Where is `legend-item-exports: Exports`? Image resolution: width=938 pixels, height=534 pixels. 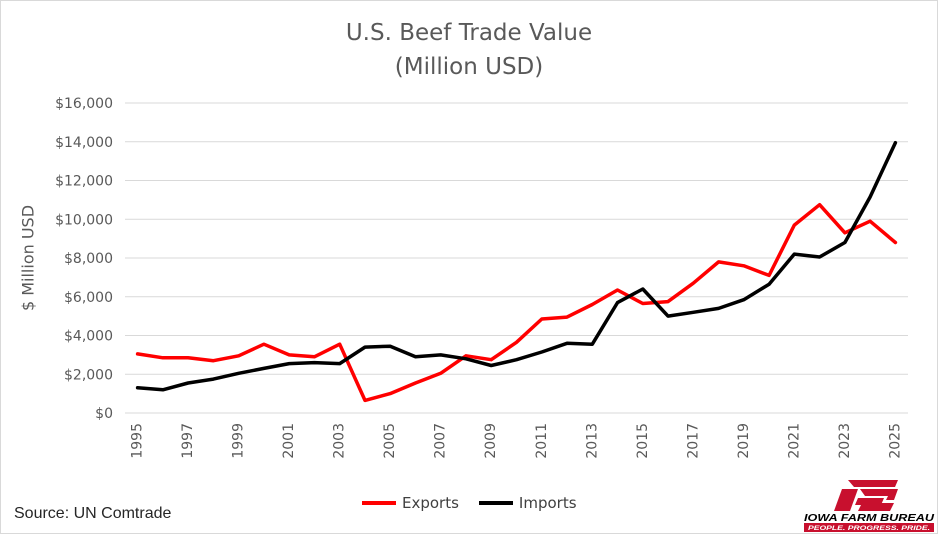
legend-item-exports: Exports is located at coordinates (410, 503).